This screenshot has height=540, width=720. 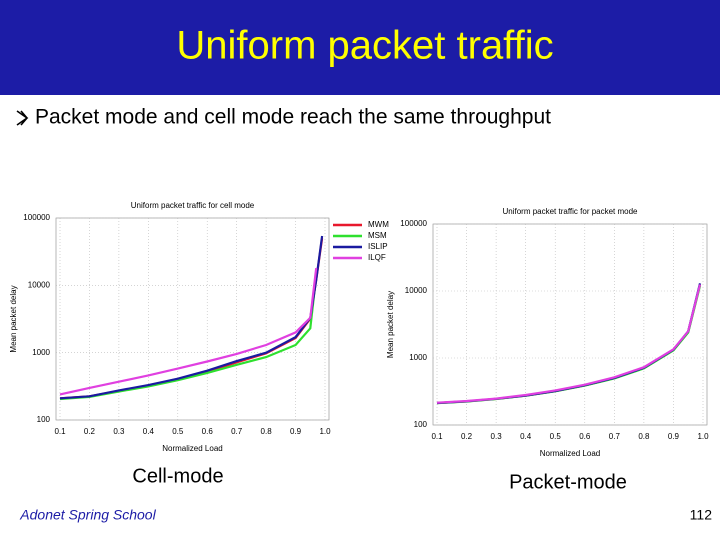 What do you see at coordinates (177, 476) in the screenshot?
I see `caption: Cell-mode` at bounding box center [177, 476].